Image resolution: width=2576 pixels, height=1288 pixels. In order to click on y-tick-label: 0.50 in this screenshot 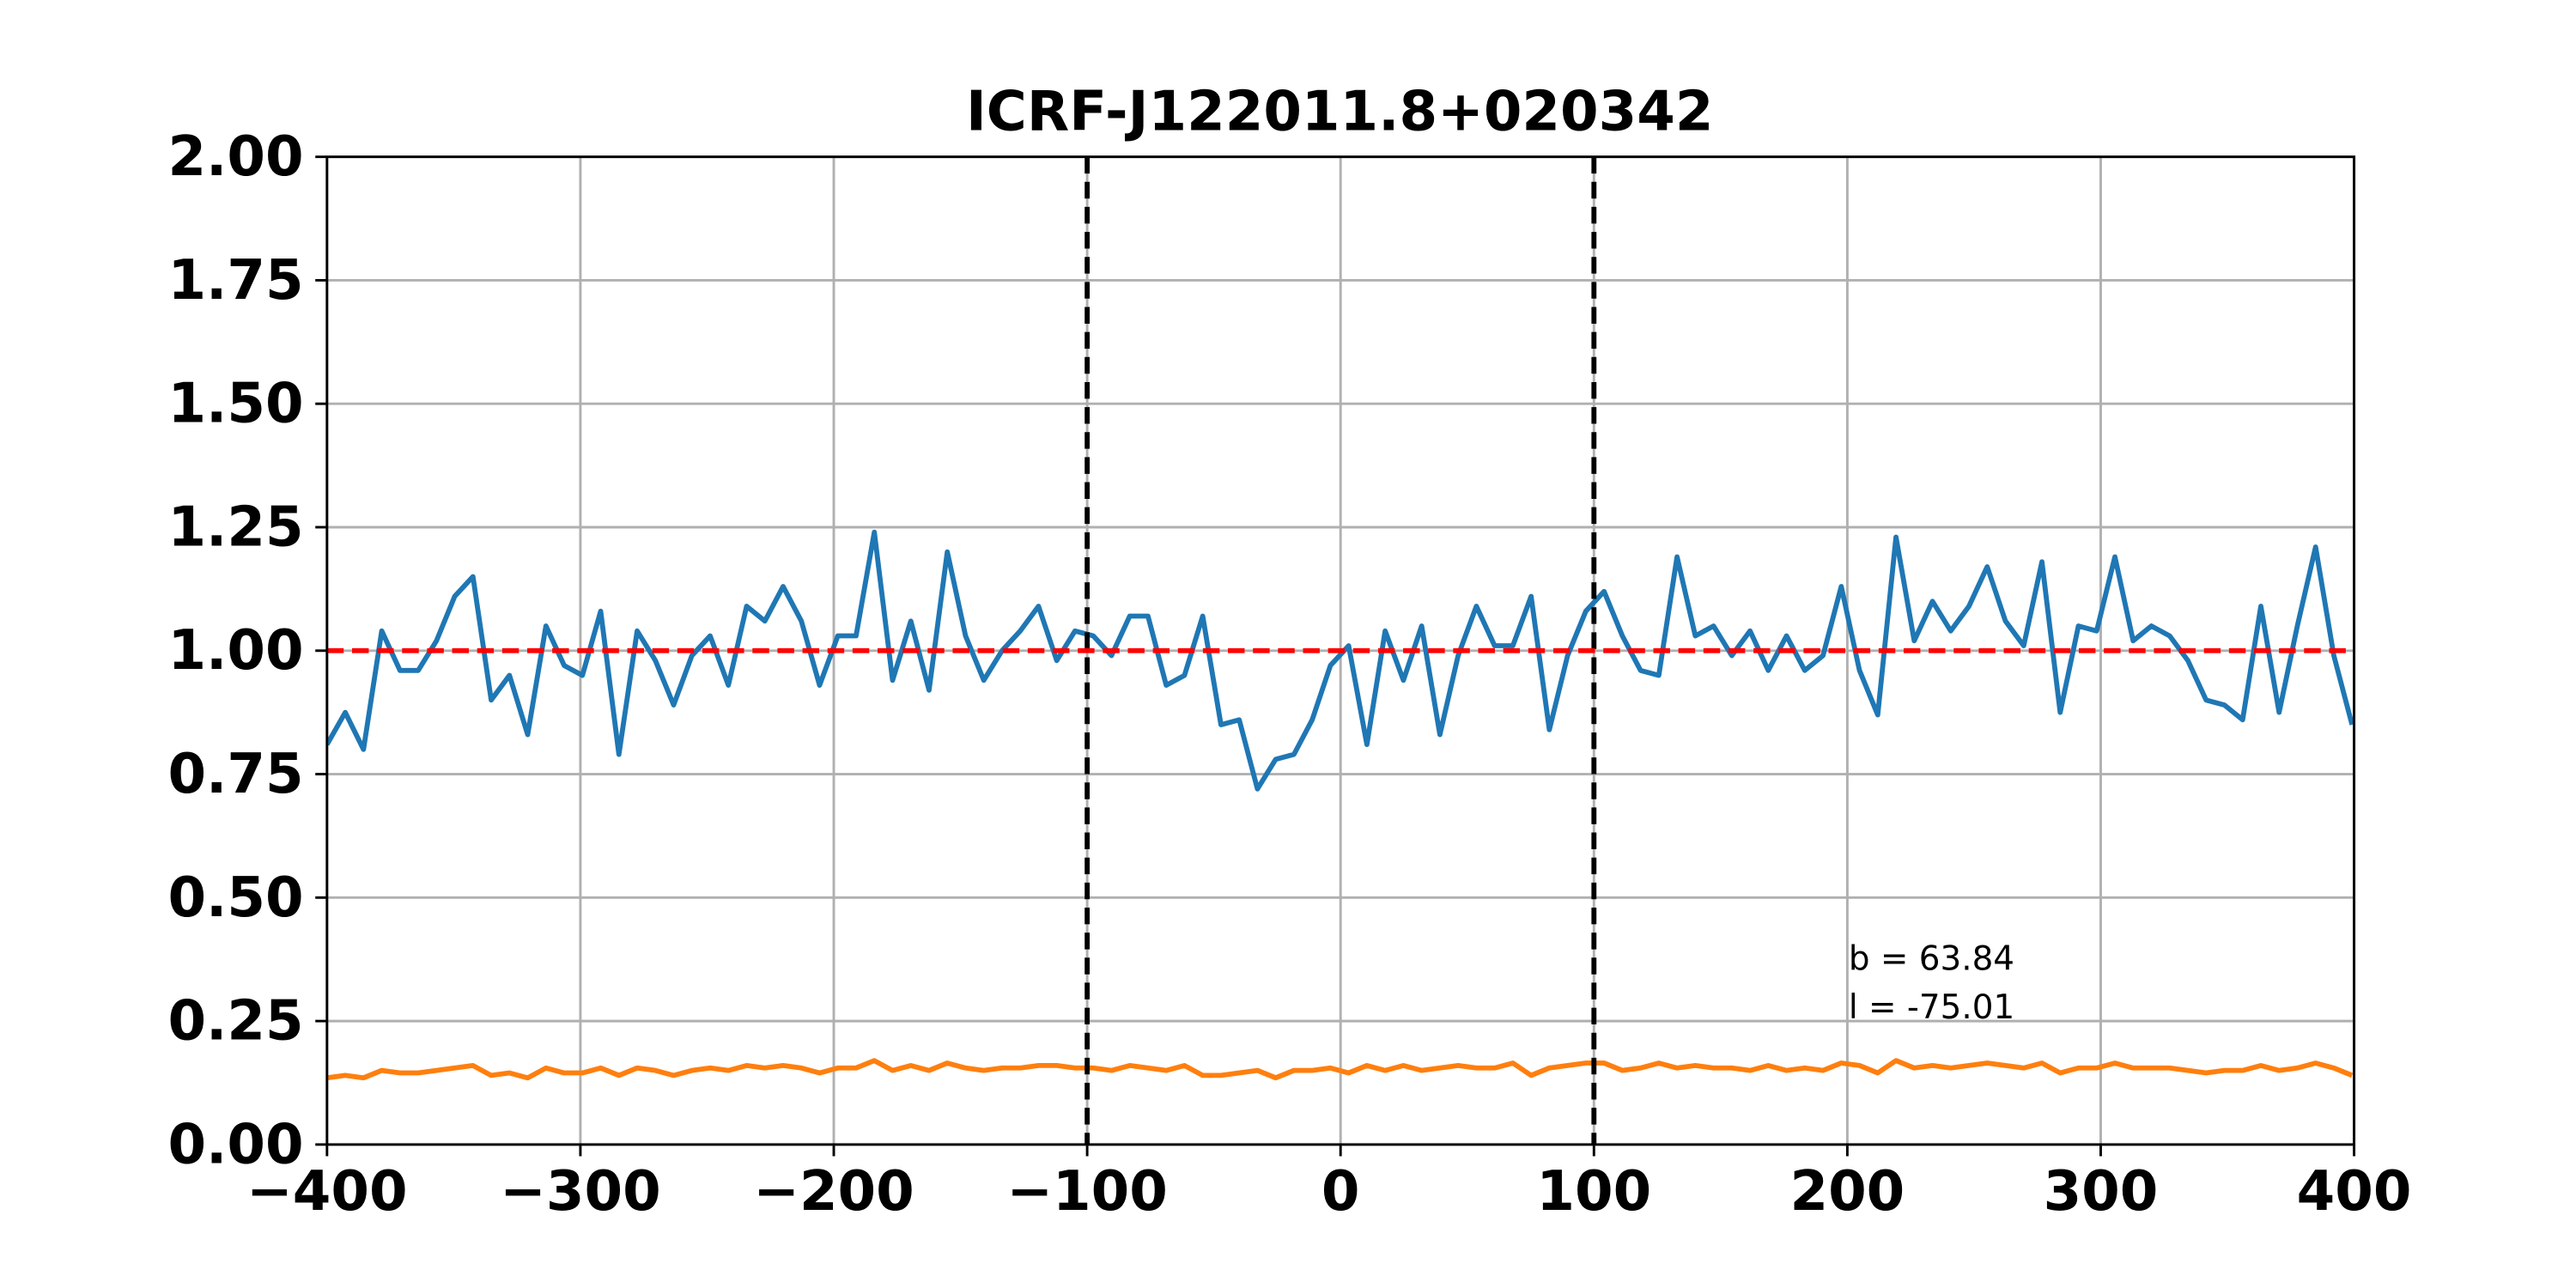, I will do `click(235, 898)`.